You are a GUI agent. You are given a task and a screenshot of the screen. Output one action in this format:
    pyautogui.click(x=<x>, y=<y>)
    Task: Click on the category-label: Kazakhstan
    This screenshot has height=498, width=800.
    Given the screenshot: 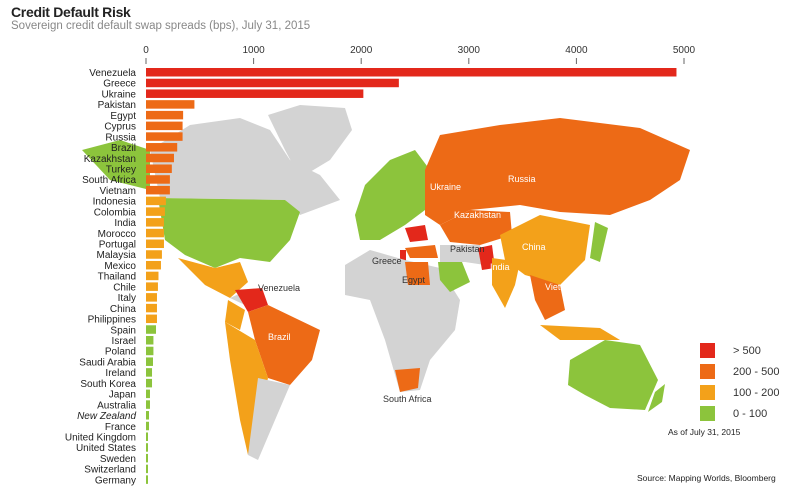 What is the action you would take?
    pyautogui.click(x=110, y=159)
    